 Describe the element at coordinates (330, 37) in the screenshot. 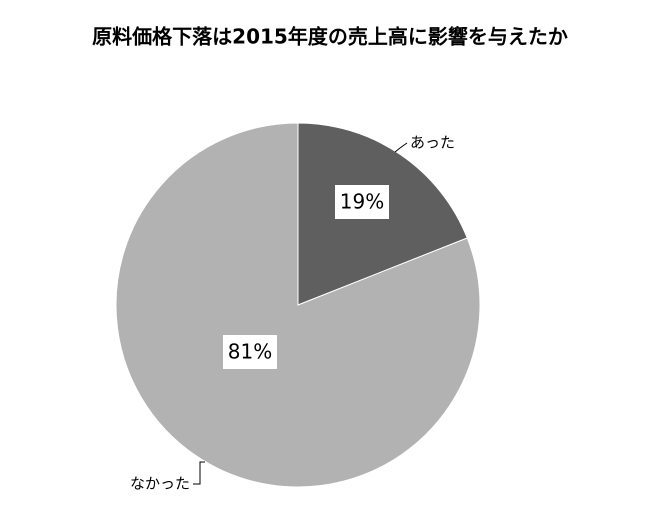

I see `chart-title: 原料価格下落は2015年度の売上高に影響を与えたか` at that location.